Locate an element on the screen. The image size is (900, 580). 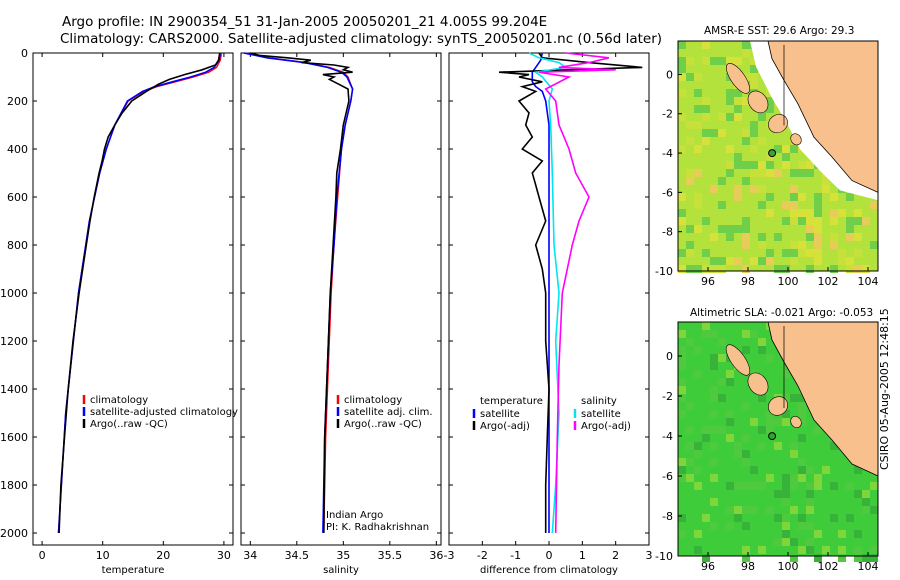
difference-legend-label: Argo(-adj) is located at coordinates (606, 426).